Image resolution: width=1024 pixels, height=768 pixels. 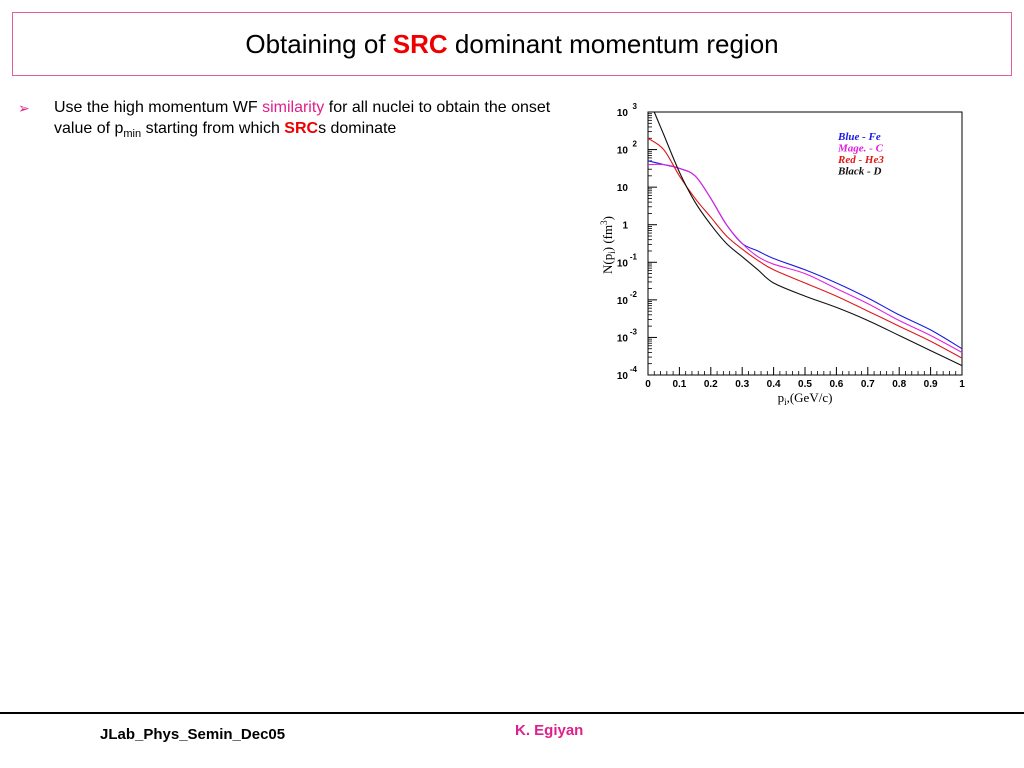 What do you see at coordinates (158, 107) in the screenshot?
I see `bullet-text-part1: Use the high momentum WF` at bounding box center [158, 107].